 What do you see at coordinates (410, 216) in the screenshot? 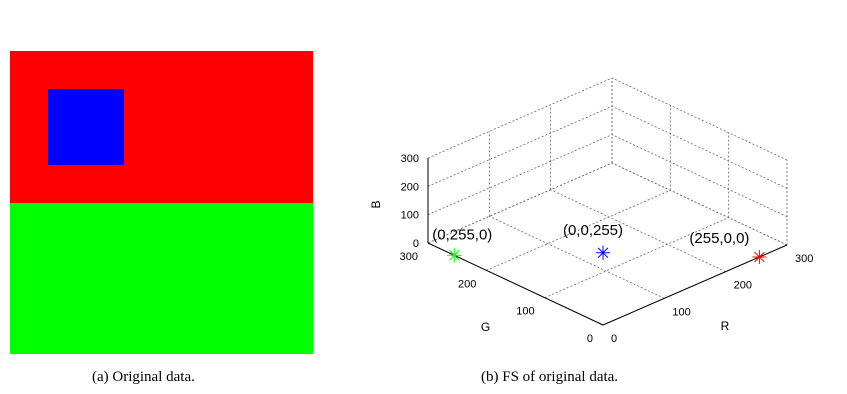
I see `b-tick-label: 100` at bounding box center [410, 216].